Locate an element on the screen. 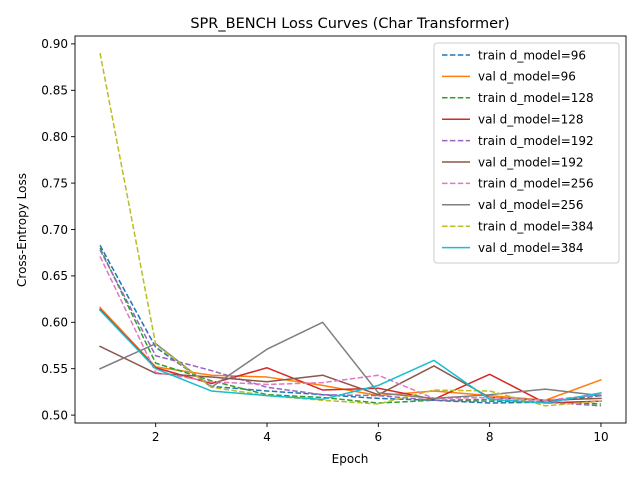 The image size is (640, 480). legend-label: train d_model=96 is located at coordinates (532, 55).